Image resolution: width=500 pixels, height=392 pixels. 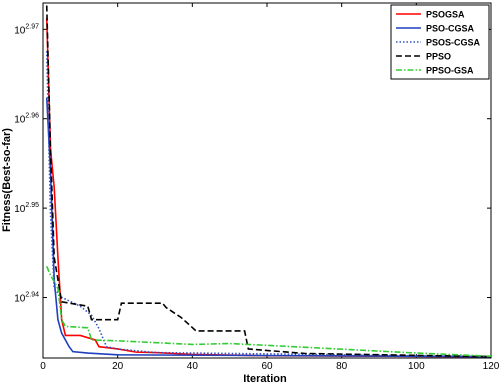 I want to click on y-tick-label: 102.96, so click(x=26, y=119).